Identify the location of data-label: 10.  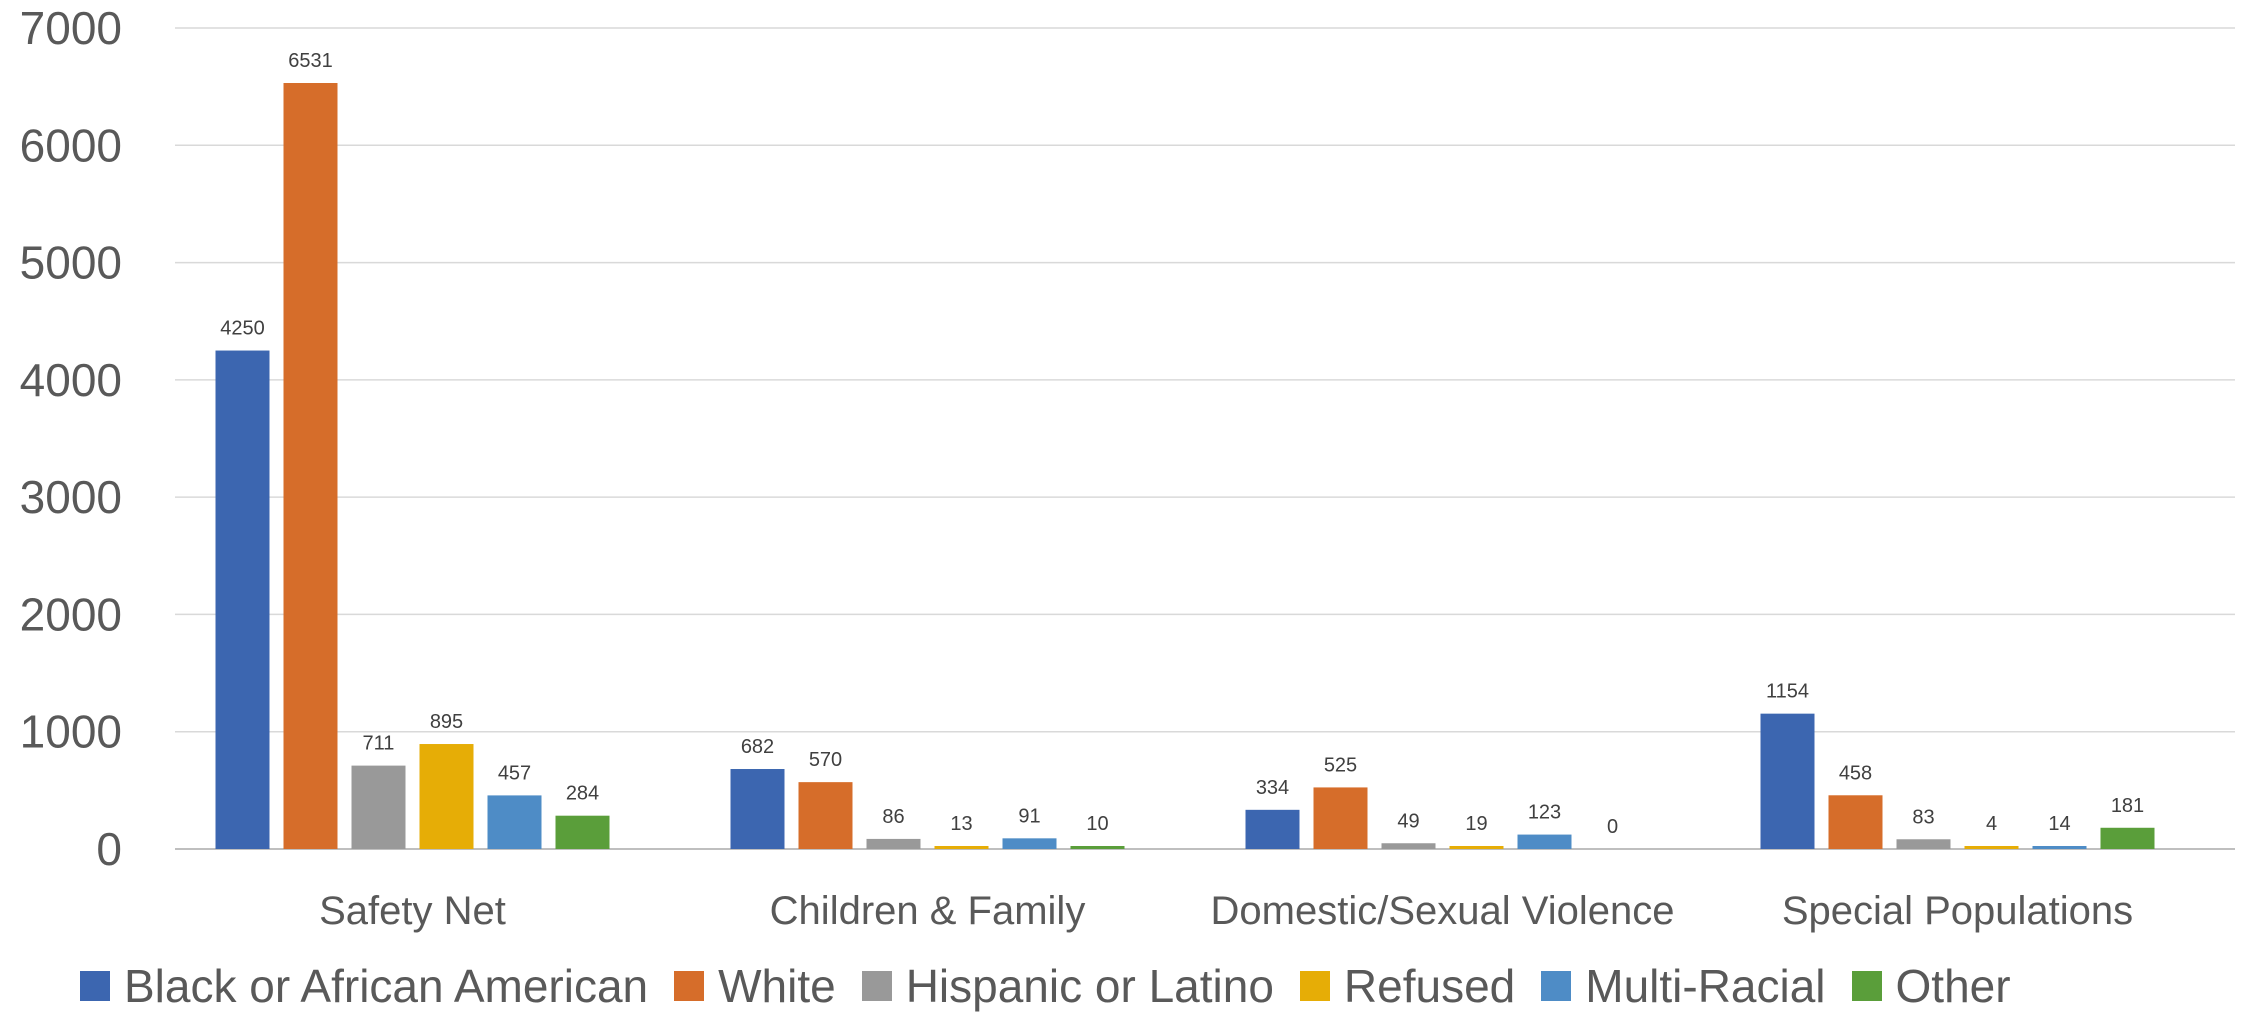
(1097, 824).